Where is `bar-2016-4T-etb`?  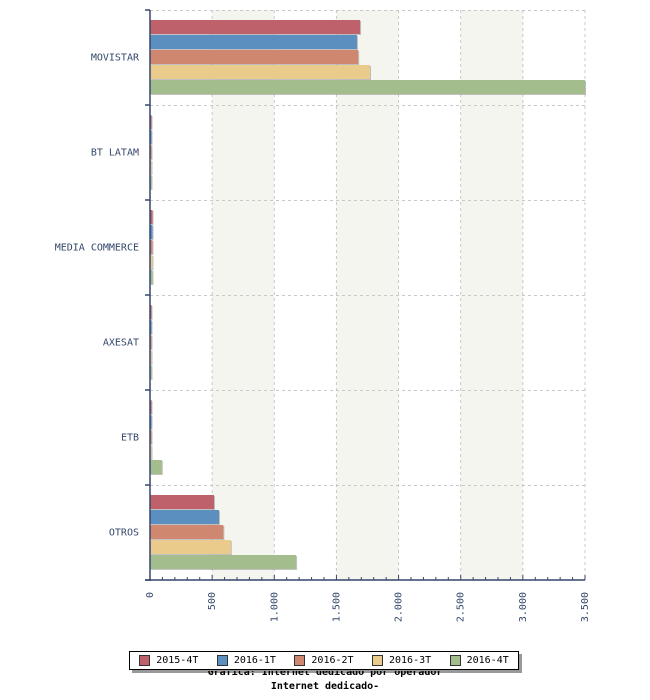
bar-2016-4T-etb is located at coordinates (156, 467).